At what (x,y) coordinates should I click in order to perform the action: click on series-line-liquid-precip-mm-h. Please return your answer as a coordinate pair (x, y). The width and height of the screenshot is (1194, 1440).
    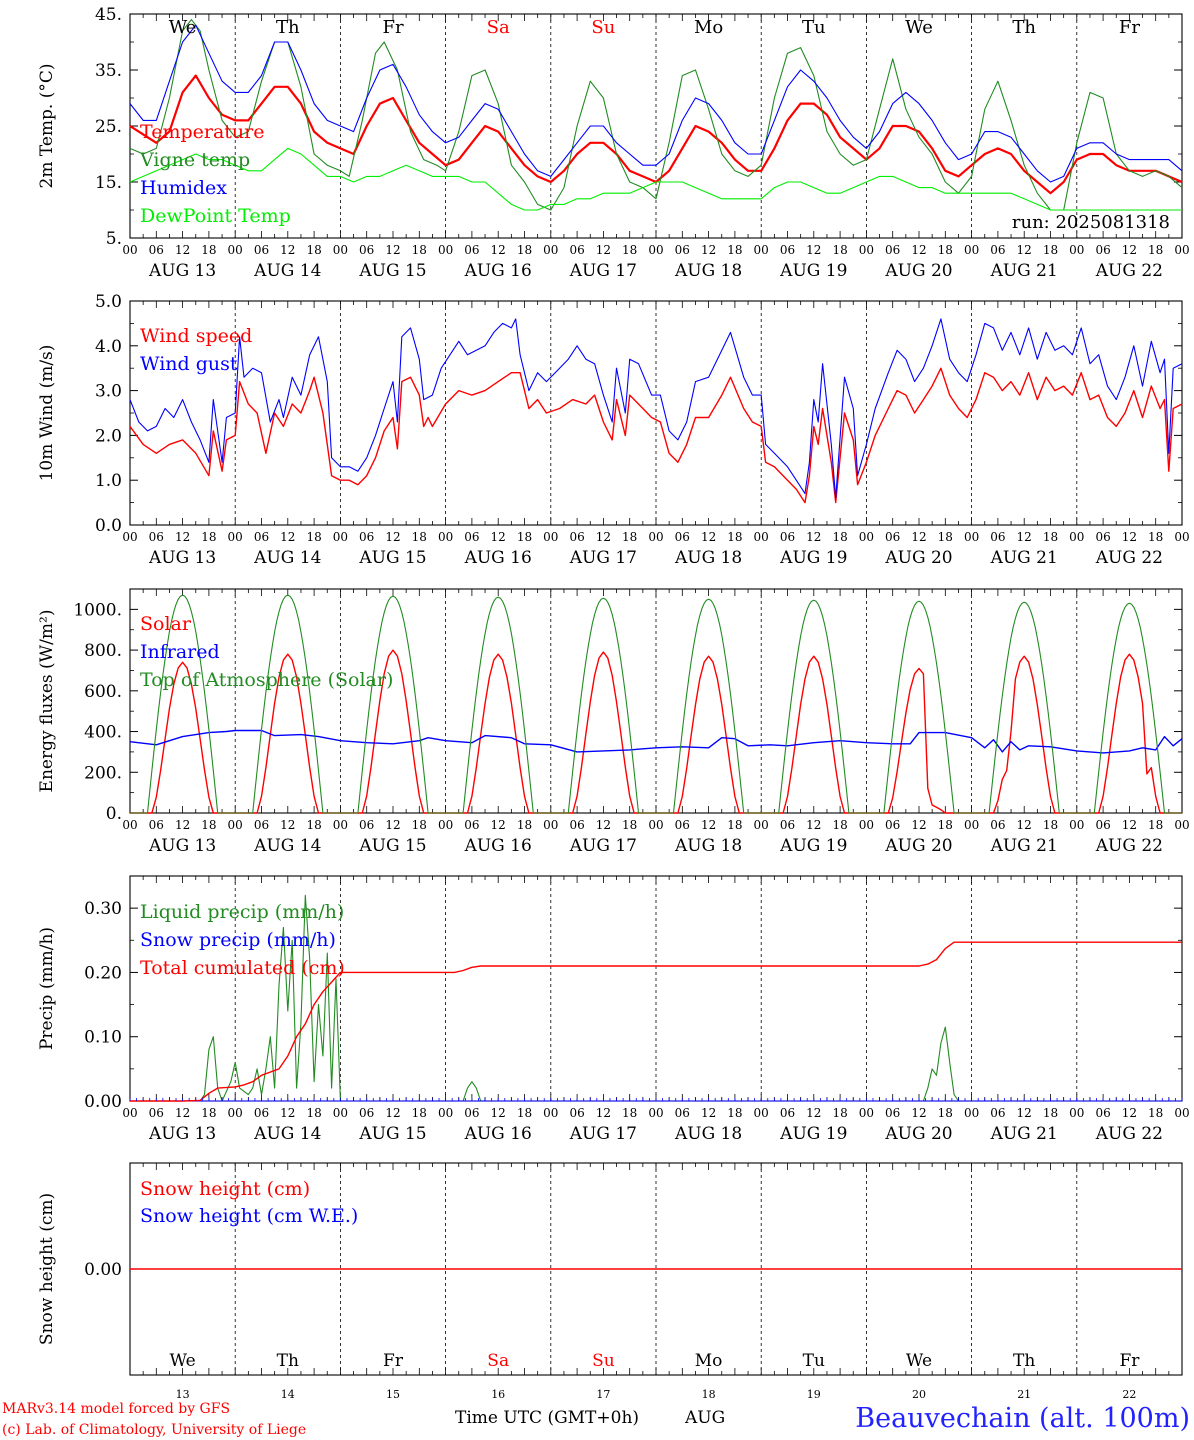
    Looking at the image, I should click on (656, 998).